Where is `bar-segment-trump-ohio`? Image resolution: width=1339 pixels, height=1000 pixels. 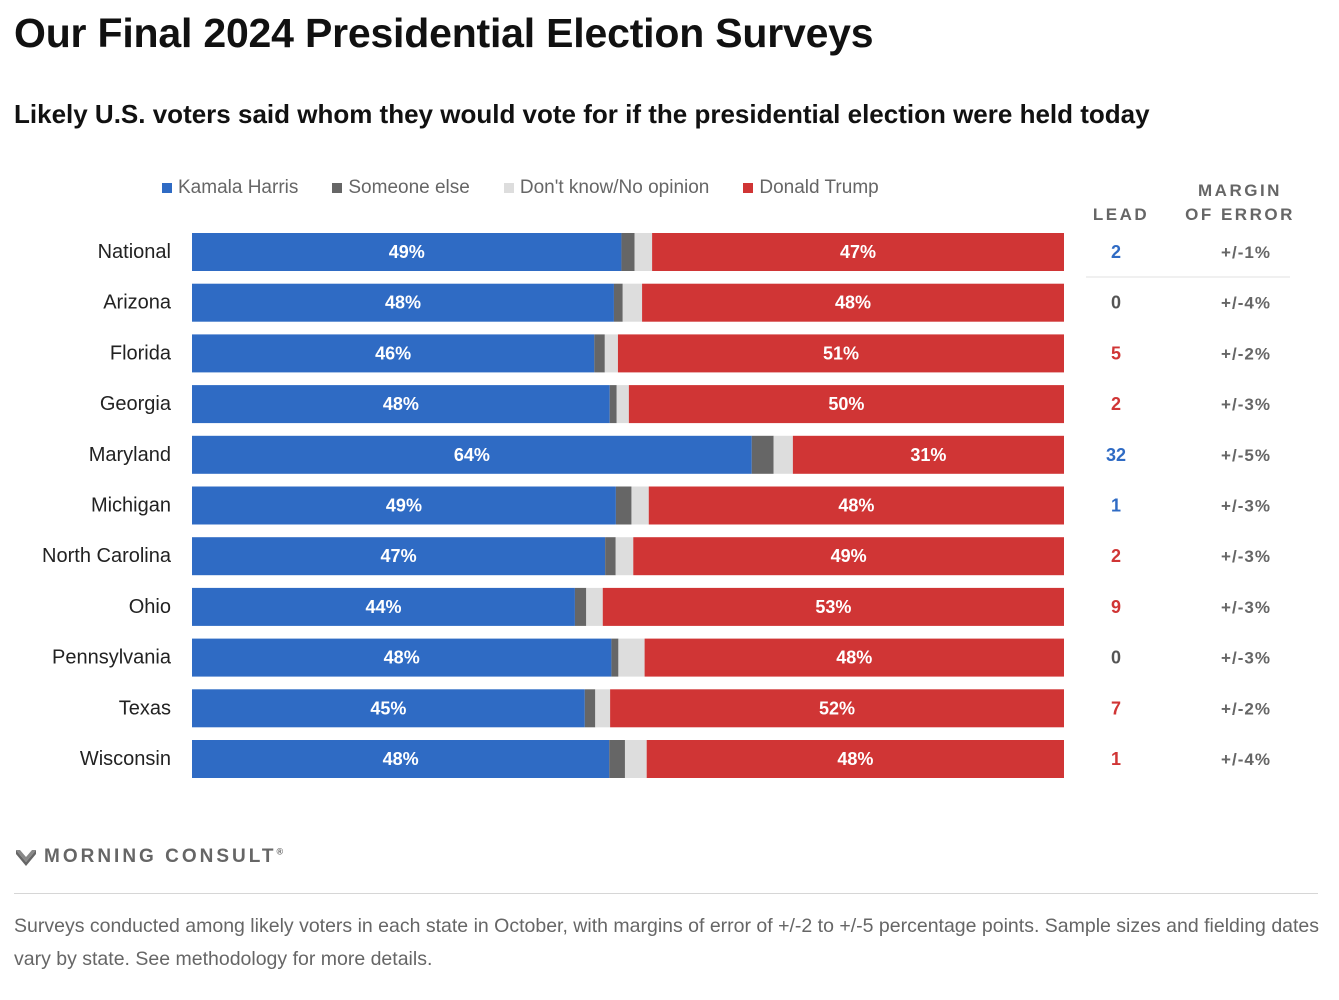 bar-segment-trump-ohio is located at coordinates (833, 606).